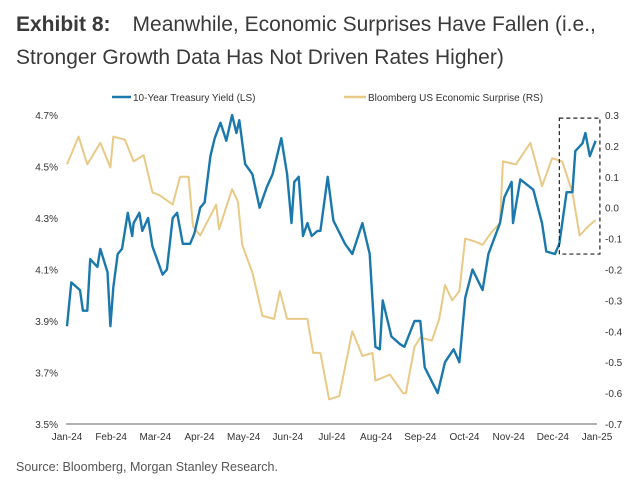 The width and height of the screenshot is (640, 487). I want to click on exhibit-label: Exhibit 8:, so click(63, 24).